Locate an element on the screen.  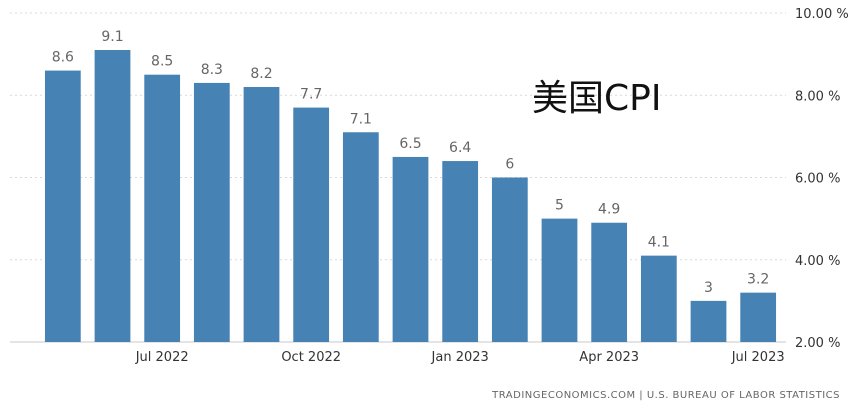
y-axis: 2.00 % 4.00 % 6.00 % 8.00 % 10.00 % is located at coordinates (822, 179).